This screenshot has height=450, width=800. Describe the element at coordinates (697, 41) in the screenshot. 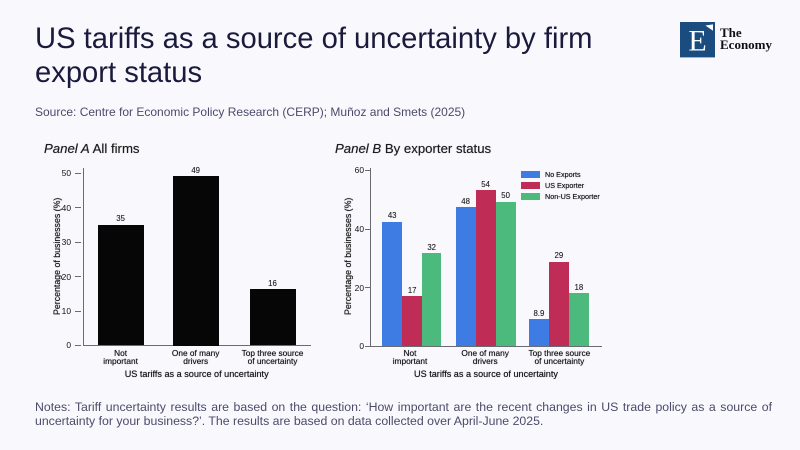

I see `svg-text: E` at that location.